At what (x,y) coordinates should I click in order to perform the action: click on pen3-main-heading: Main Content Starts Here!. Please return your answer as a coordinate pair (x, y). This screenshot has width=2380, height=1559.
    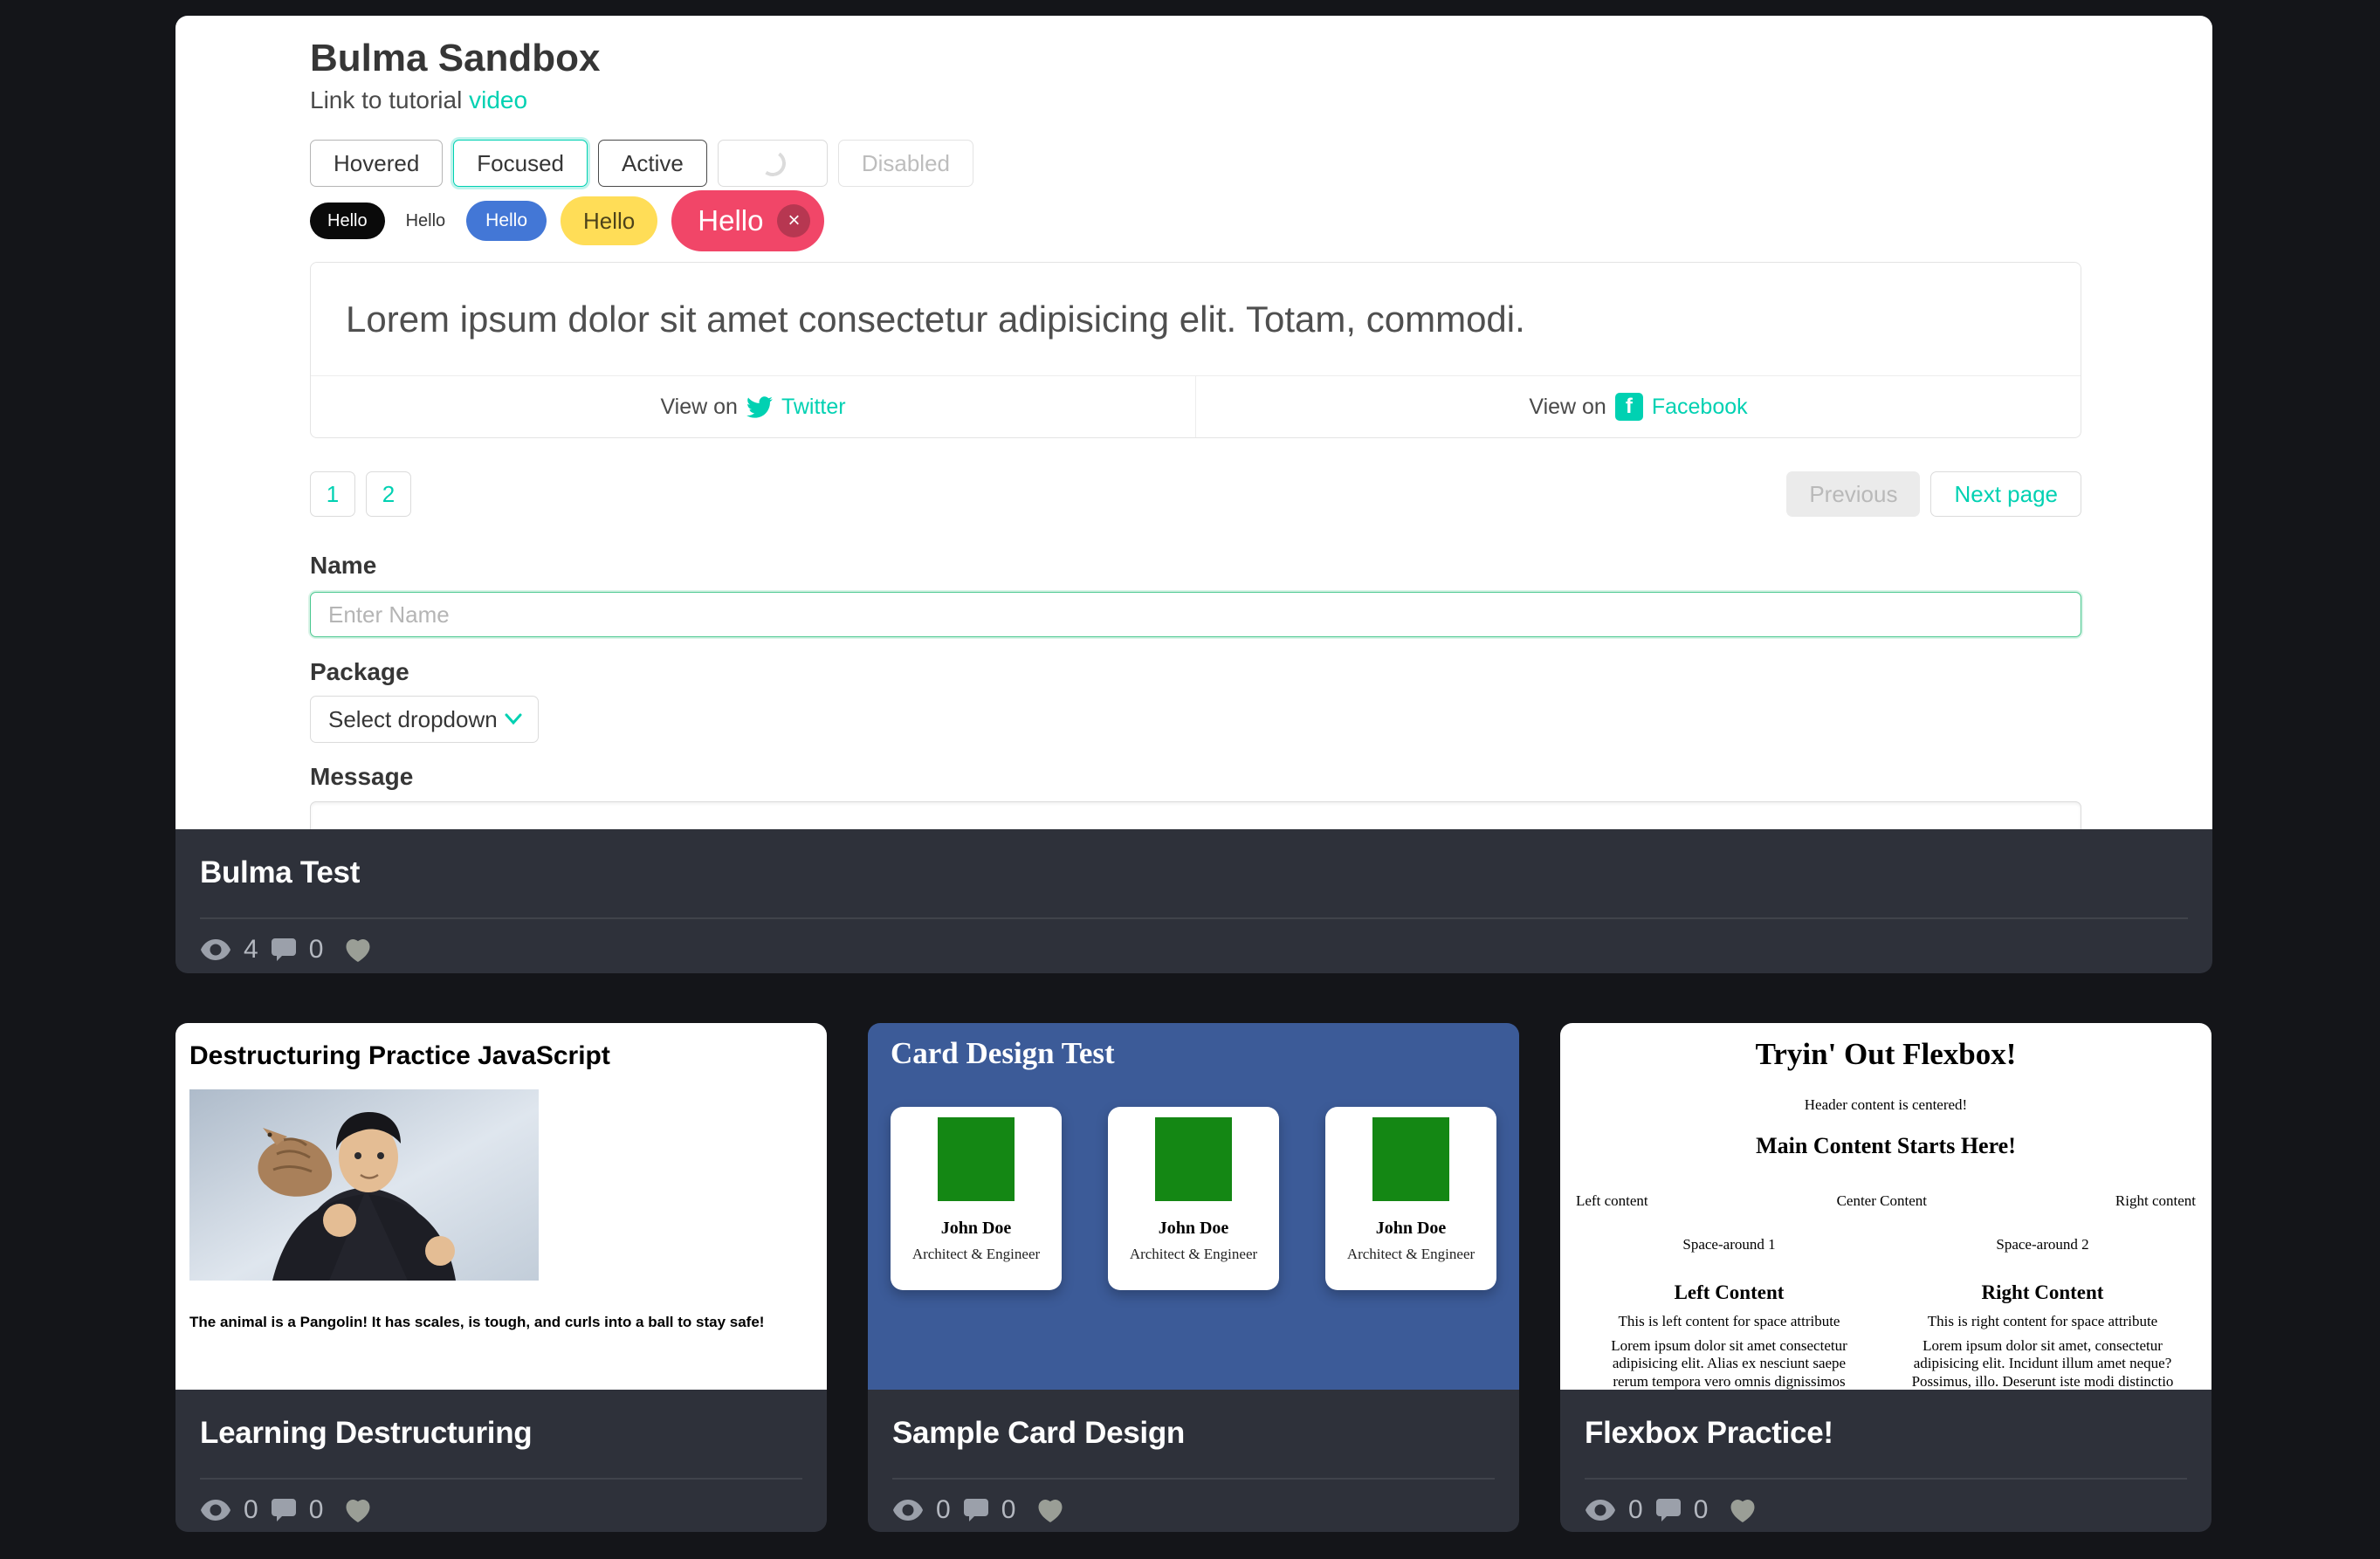
    Looking at the image, I should click on (1886, 1145).